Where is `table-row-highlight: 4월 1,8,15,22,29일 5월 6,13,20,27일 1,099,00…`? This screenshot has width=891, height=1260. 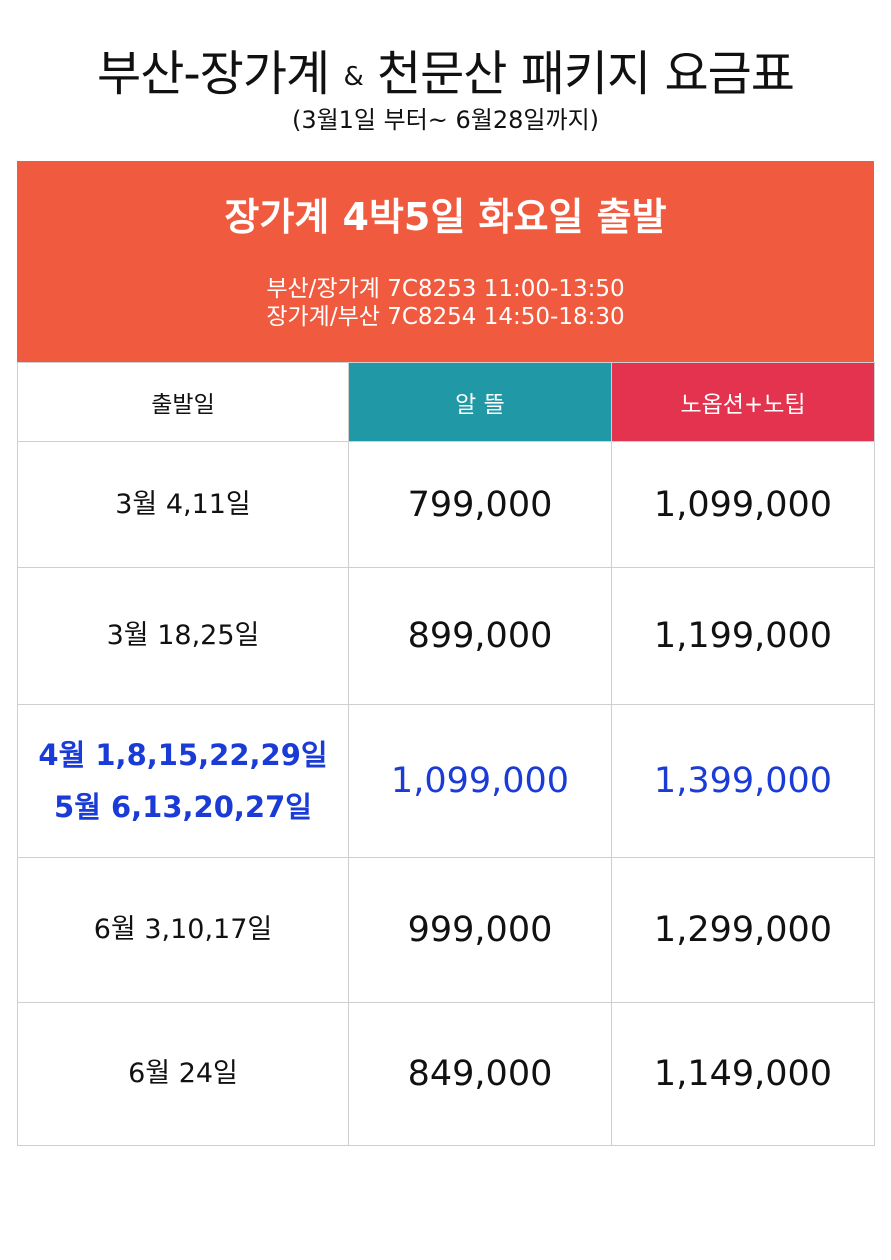
table-row-highlight: 4월 1,8,15,22,29일 5월 6,13,20,27일 1,099,00… is located at coordinates (446, 781).